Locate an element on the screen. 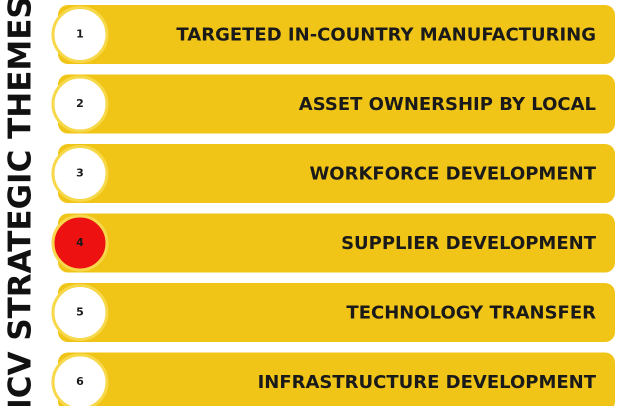  number: 3 is located at coordinates (80, 173).